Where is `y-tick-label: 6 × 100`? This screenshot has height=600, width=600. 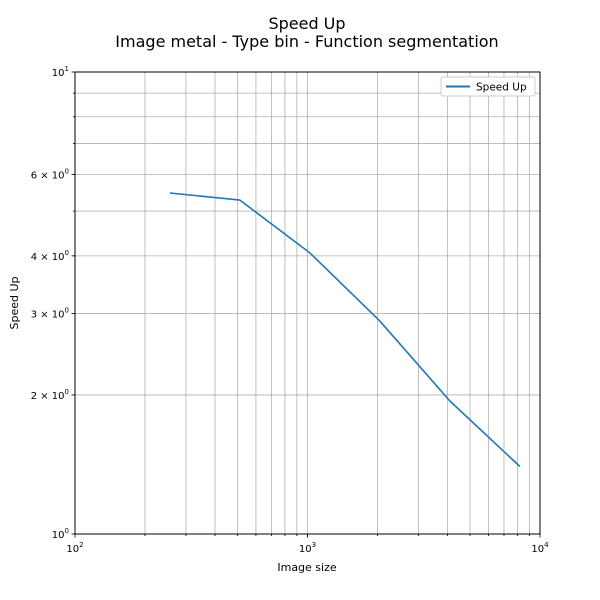
y-tick-label: 6 × 100 is located at coordinates (50, 174).